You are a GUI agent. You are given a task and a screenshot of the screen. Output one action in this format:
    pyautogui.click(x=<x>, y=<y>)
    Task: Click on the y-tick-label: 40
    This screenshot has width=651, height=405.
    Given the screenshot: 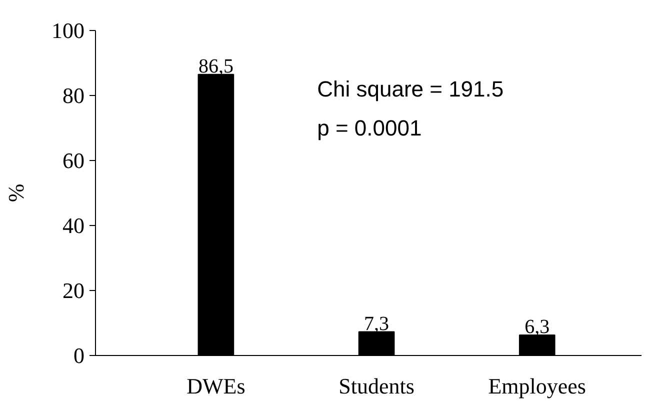 What is the action you would take?
    pyautogui.click(x=73, y=225)
    